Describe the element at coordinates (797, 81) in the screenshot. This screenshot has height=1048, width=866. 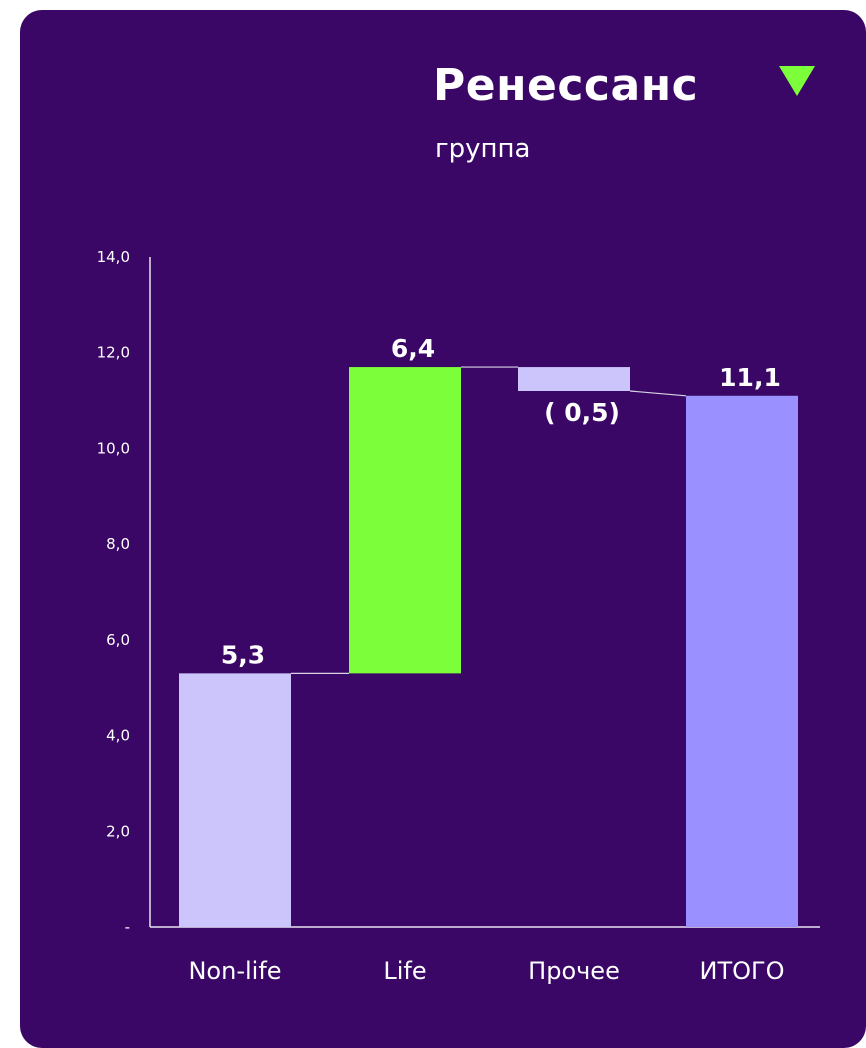
I see `triangle-down-icon` at that location.